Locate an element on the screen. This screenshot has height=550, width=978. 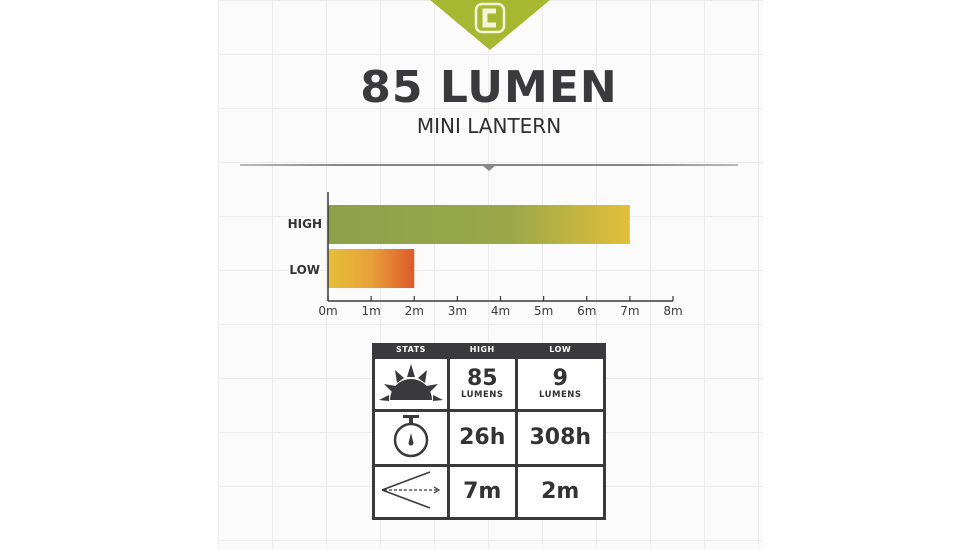
low-distance-value: 2m is located at coordinates (560, 491).